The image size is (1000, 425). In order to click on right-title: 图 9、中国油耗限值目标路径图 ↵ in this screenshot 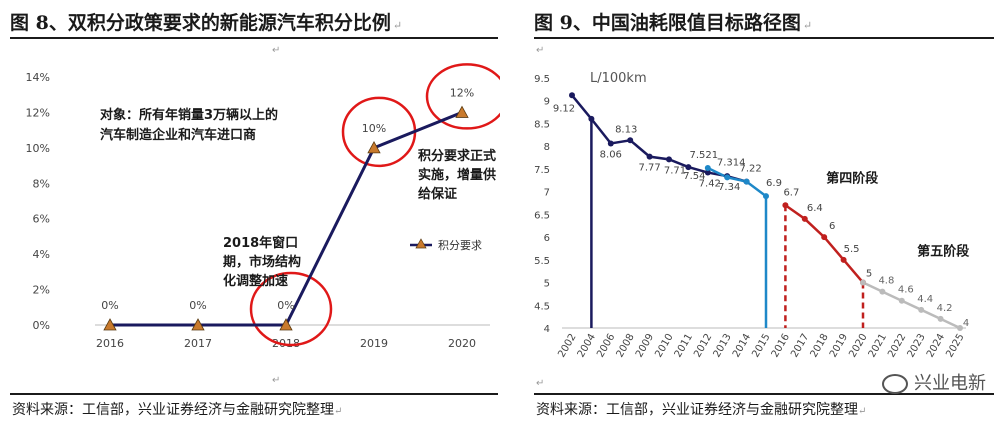, I will do `click(673, 23)`.